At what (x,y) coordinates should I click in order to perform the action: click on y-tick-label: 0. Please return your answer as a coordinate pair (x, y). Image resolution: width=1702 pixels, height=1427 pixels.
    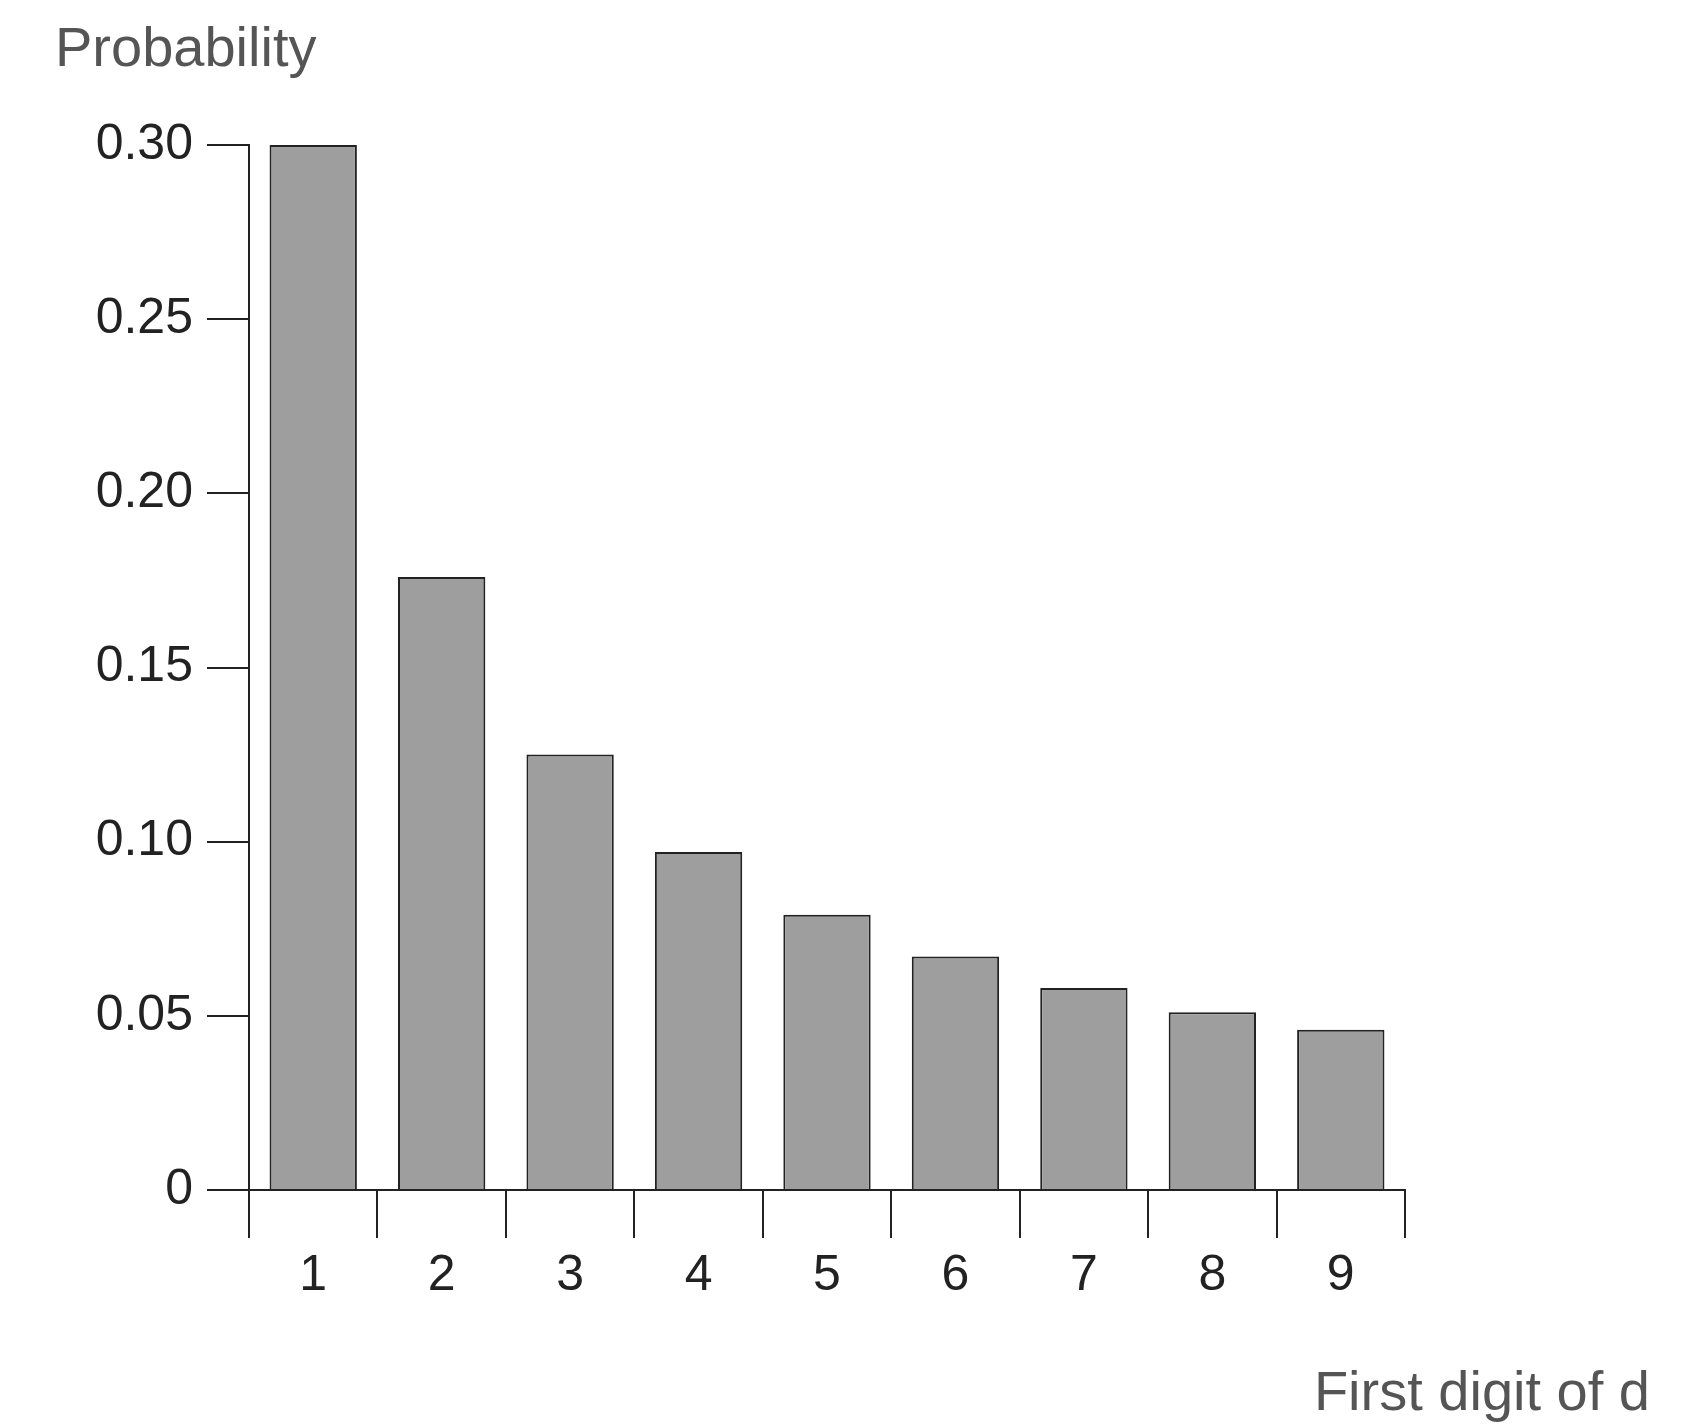
    Looking at the image, I should click on (179, 1186).